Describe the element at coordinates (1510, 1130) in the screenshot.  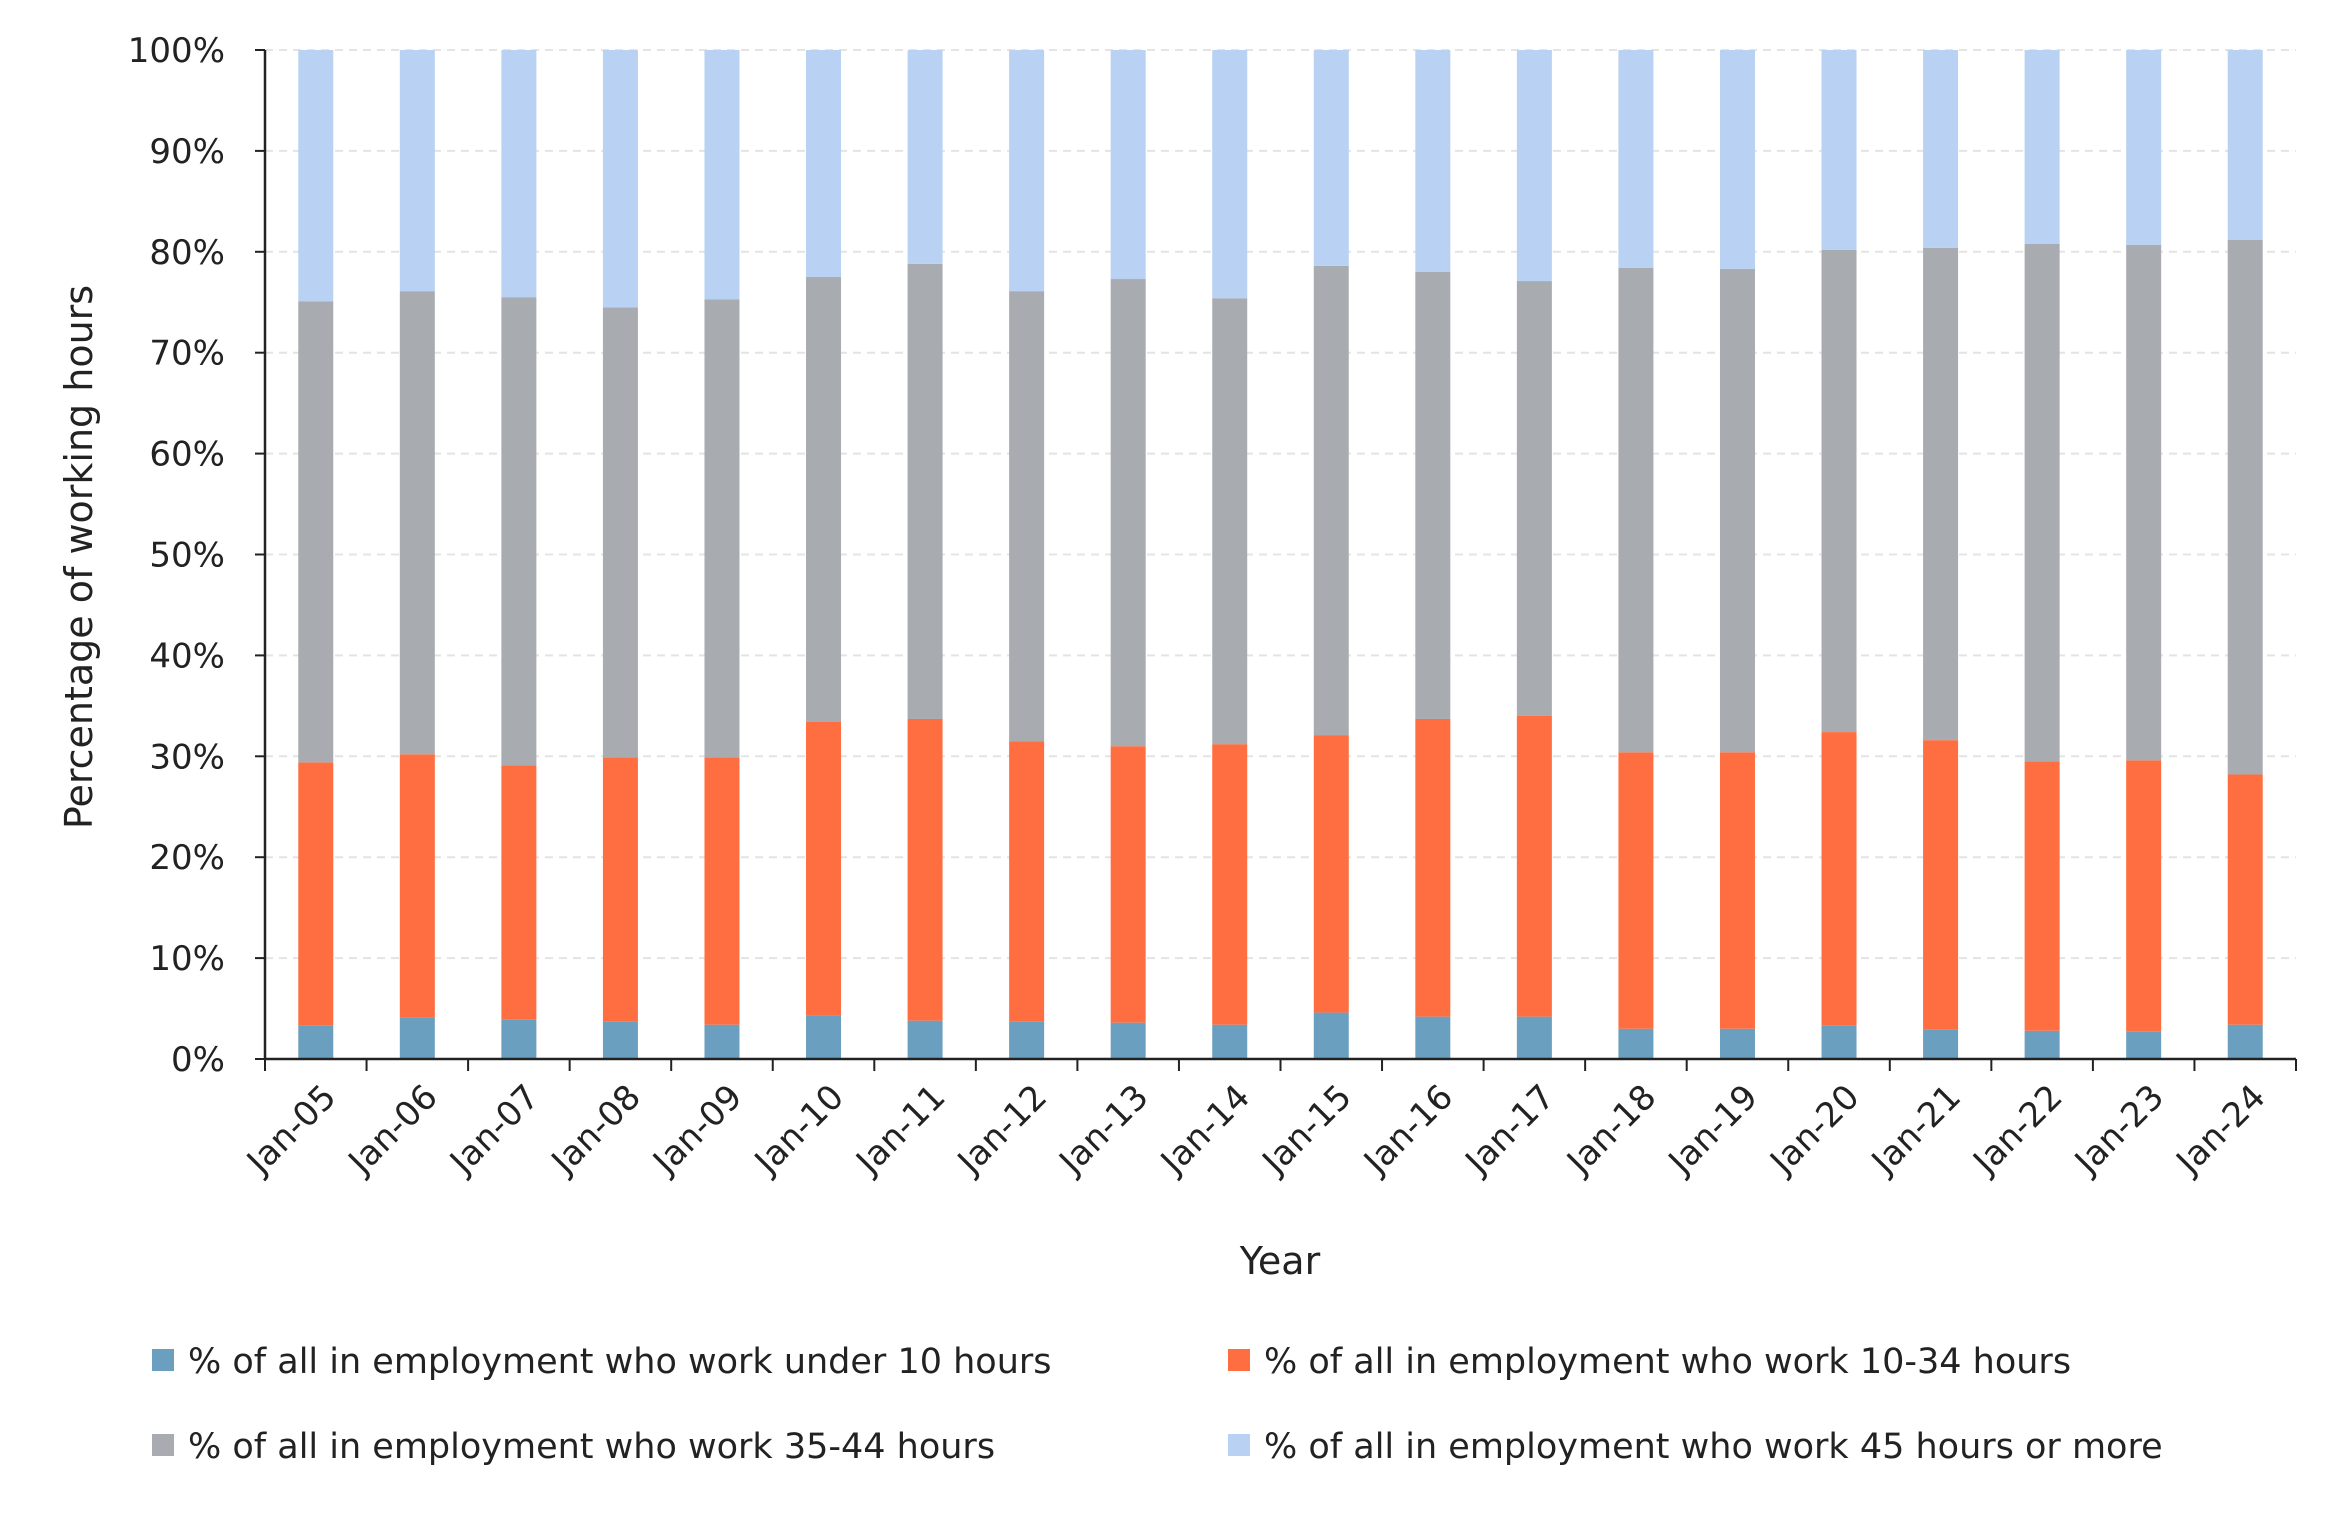
I see `x-tick-label: Jan-17` at that location.